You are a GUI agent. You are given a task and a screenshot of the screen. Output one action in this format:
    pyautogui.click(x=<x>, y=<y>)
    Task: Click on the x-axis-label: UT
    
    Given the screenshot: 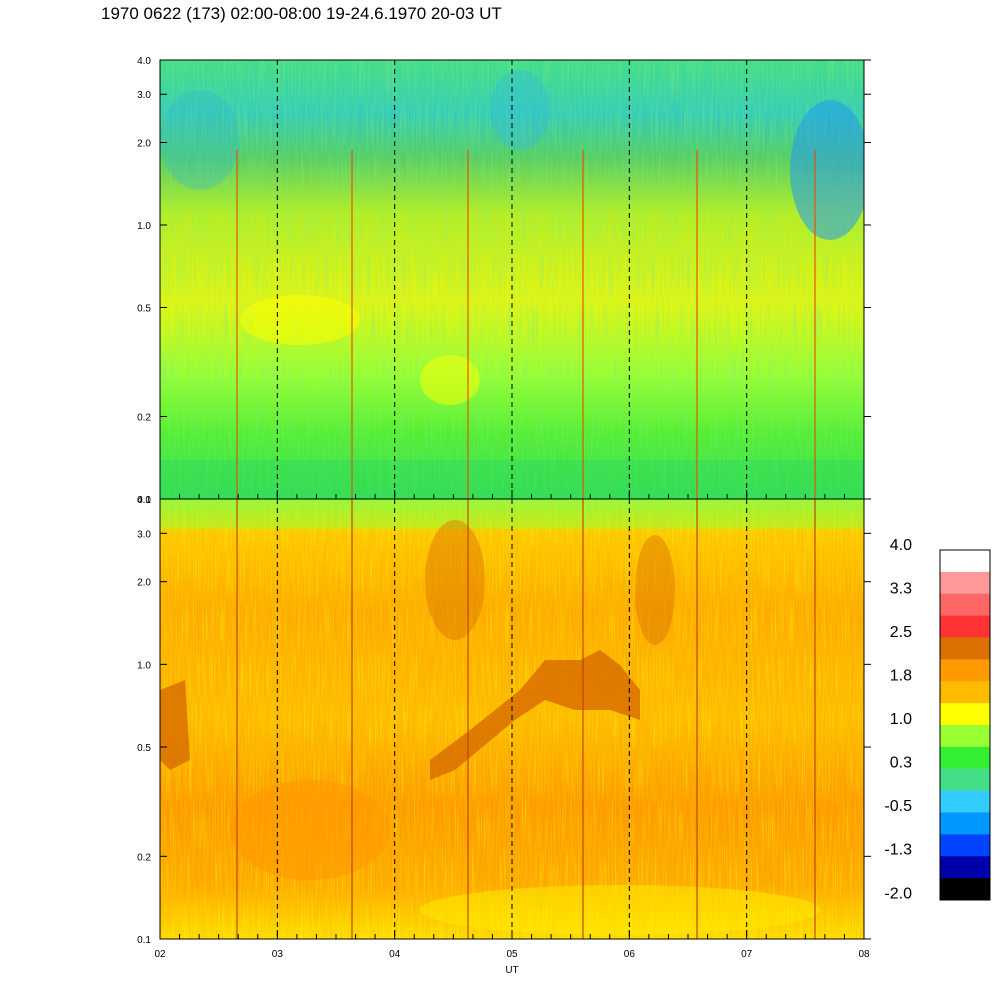 What is the action you would take?
    pyautogui.click(x=511, y=970)
    